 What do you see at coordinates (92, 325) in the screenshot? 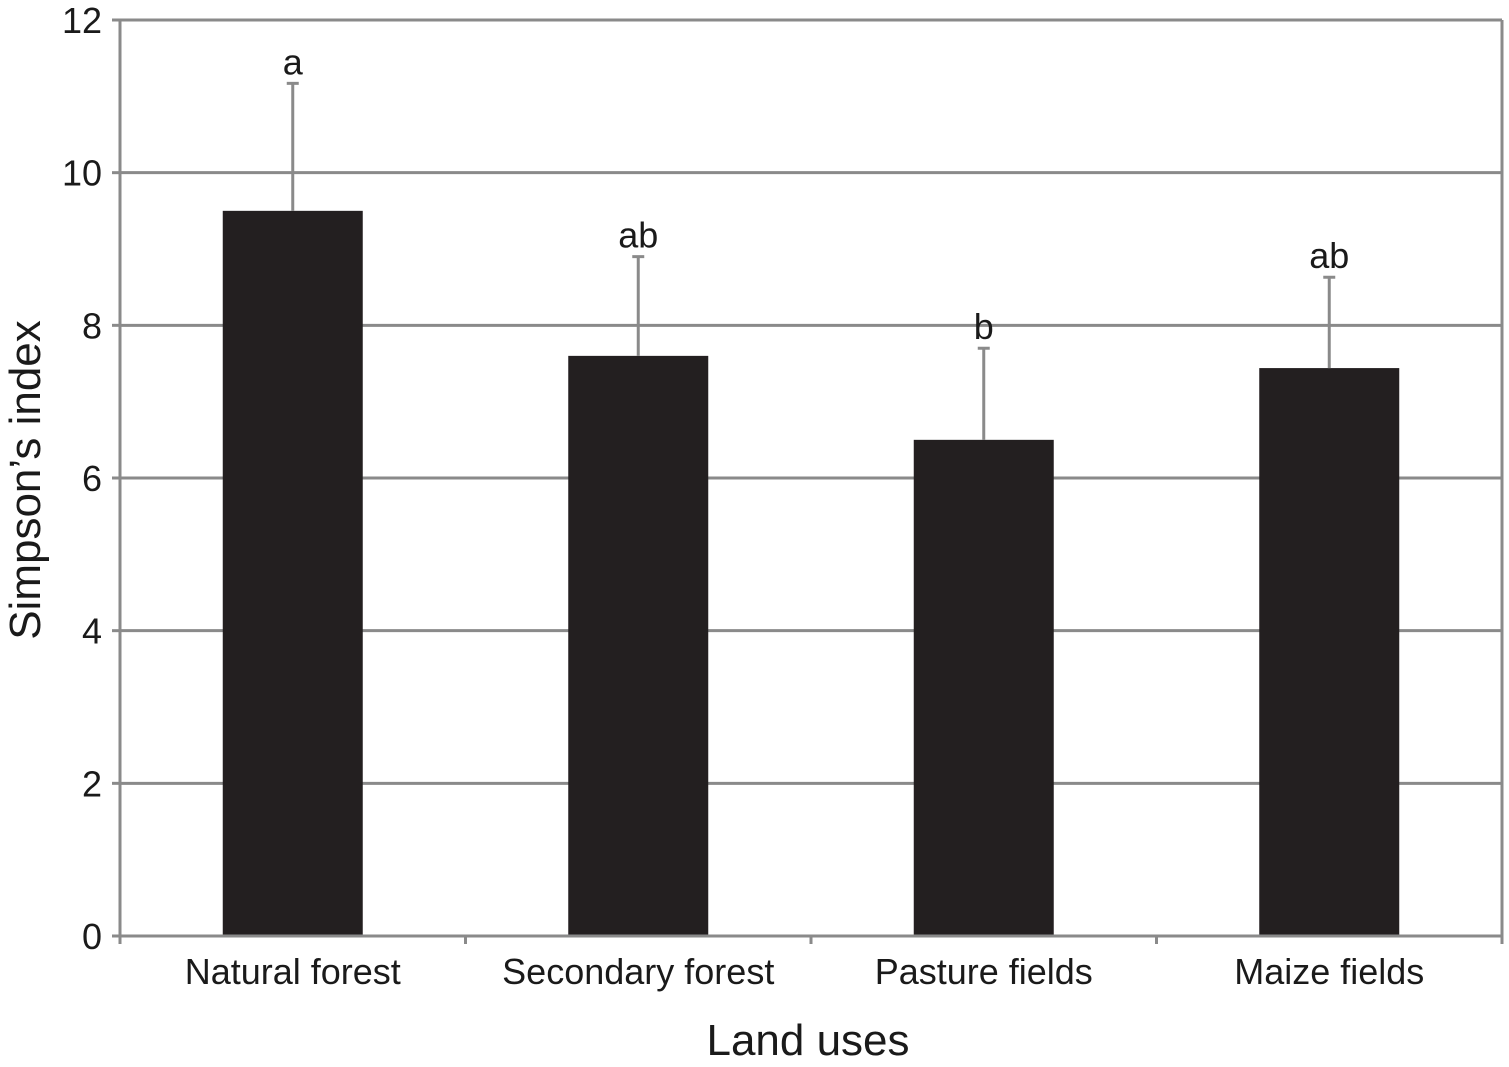
I see `y-tick-label: 8` at bounding box center [92, 325].